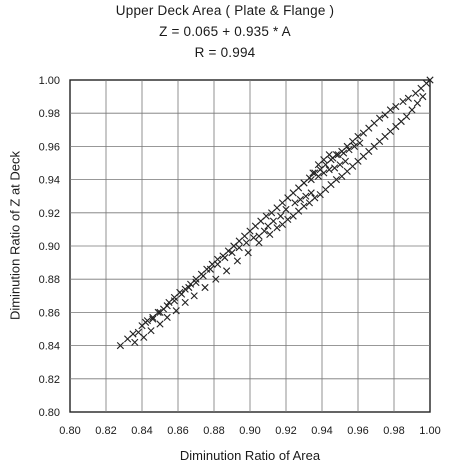 The height and width of the screenshot is (472, 450). What do you see at coordinates (249, 431) in the screenshot?
I see `x-tick-label: 0.90` at bounding box center [249, 431].